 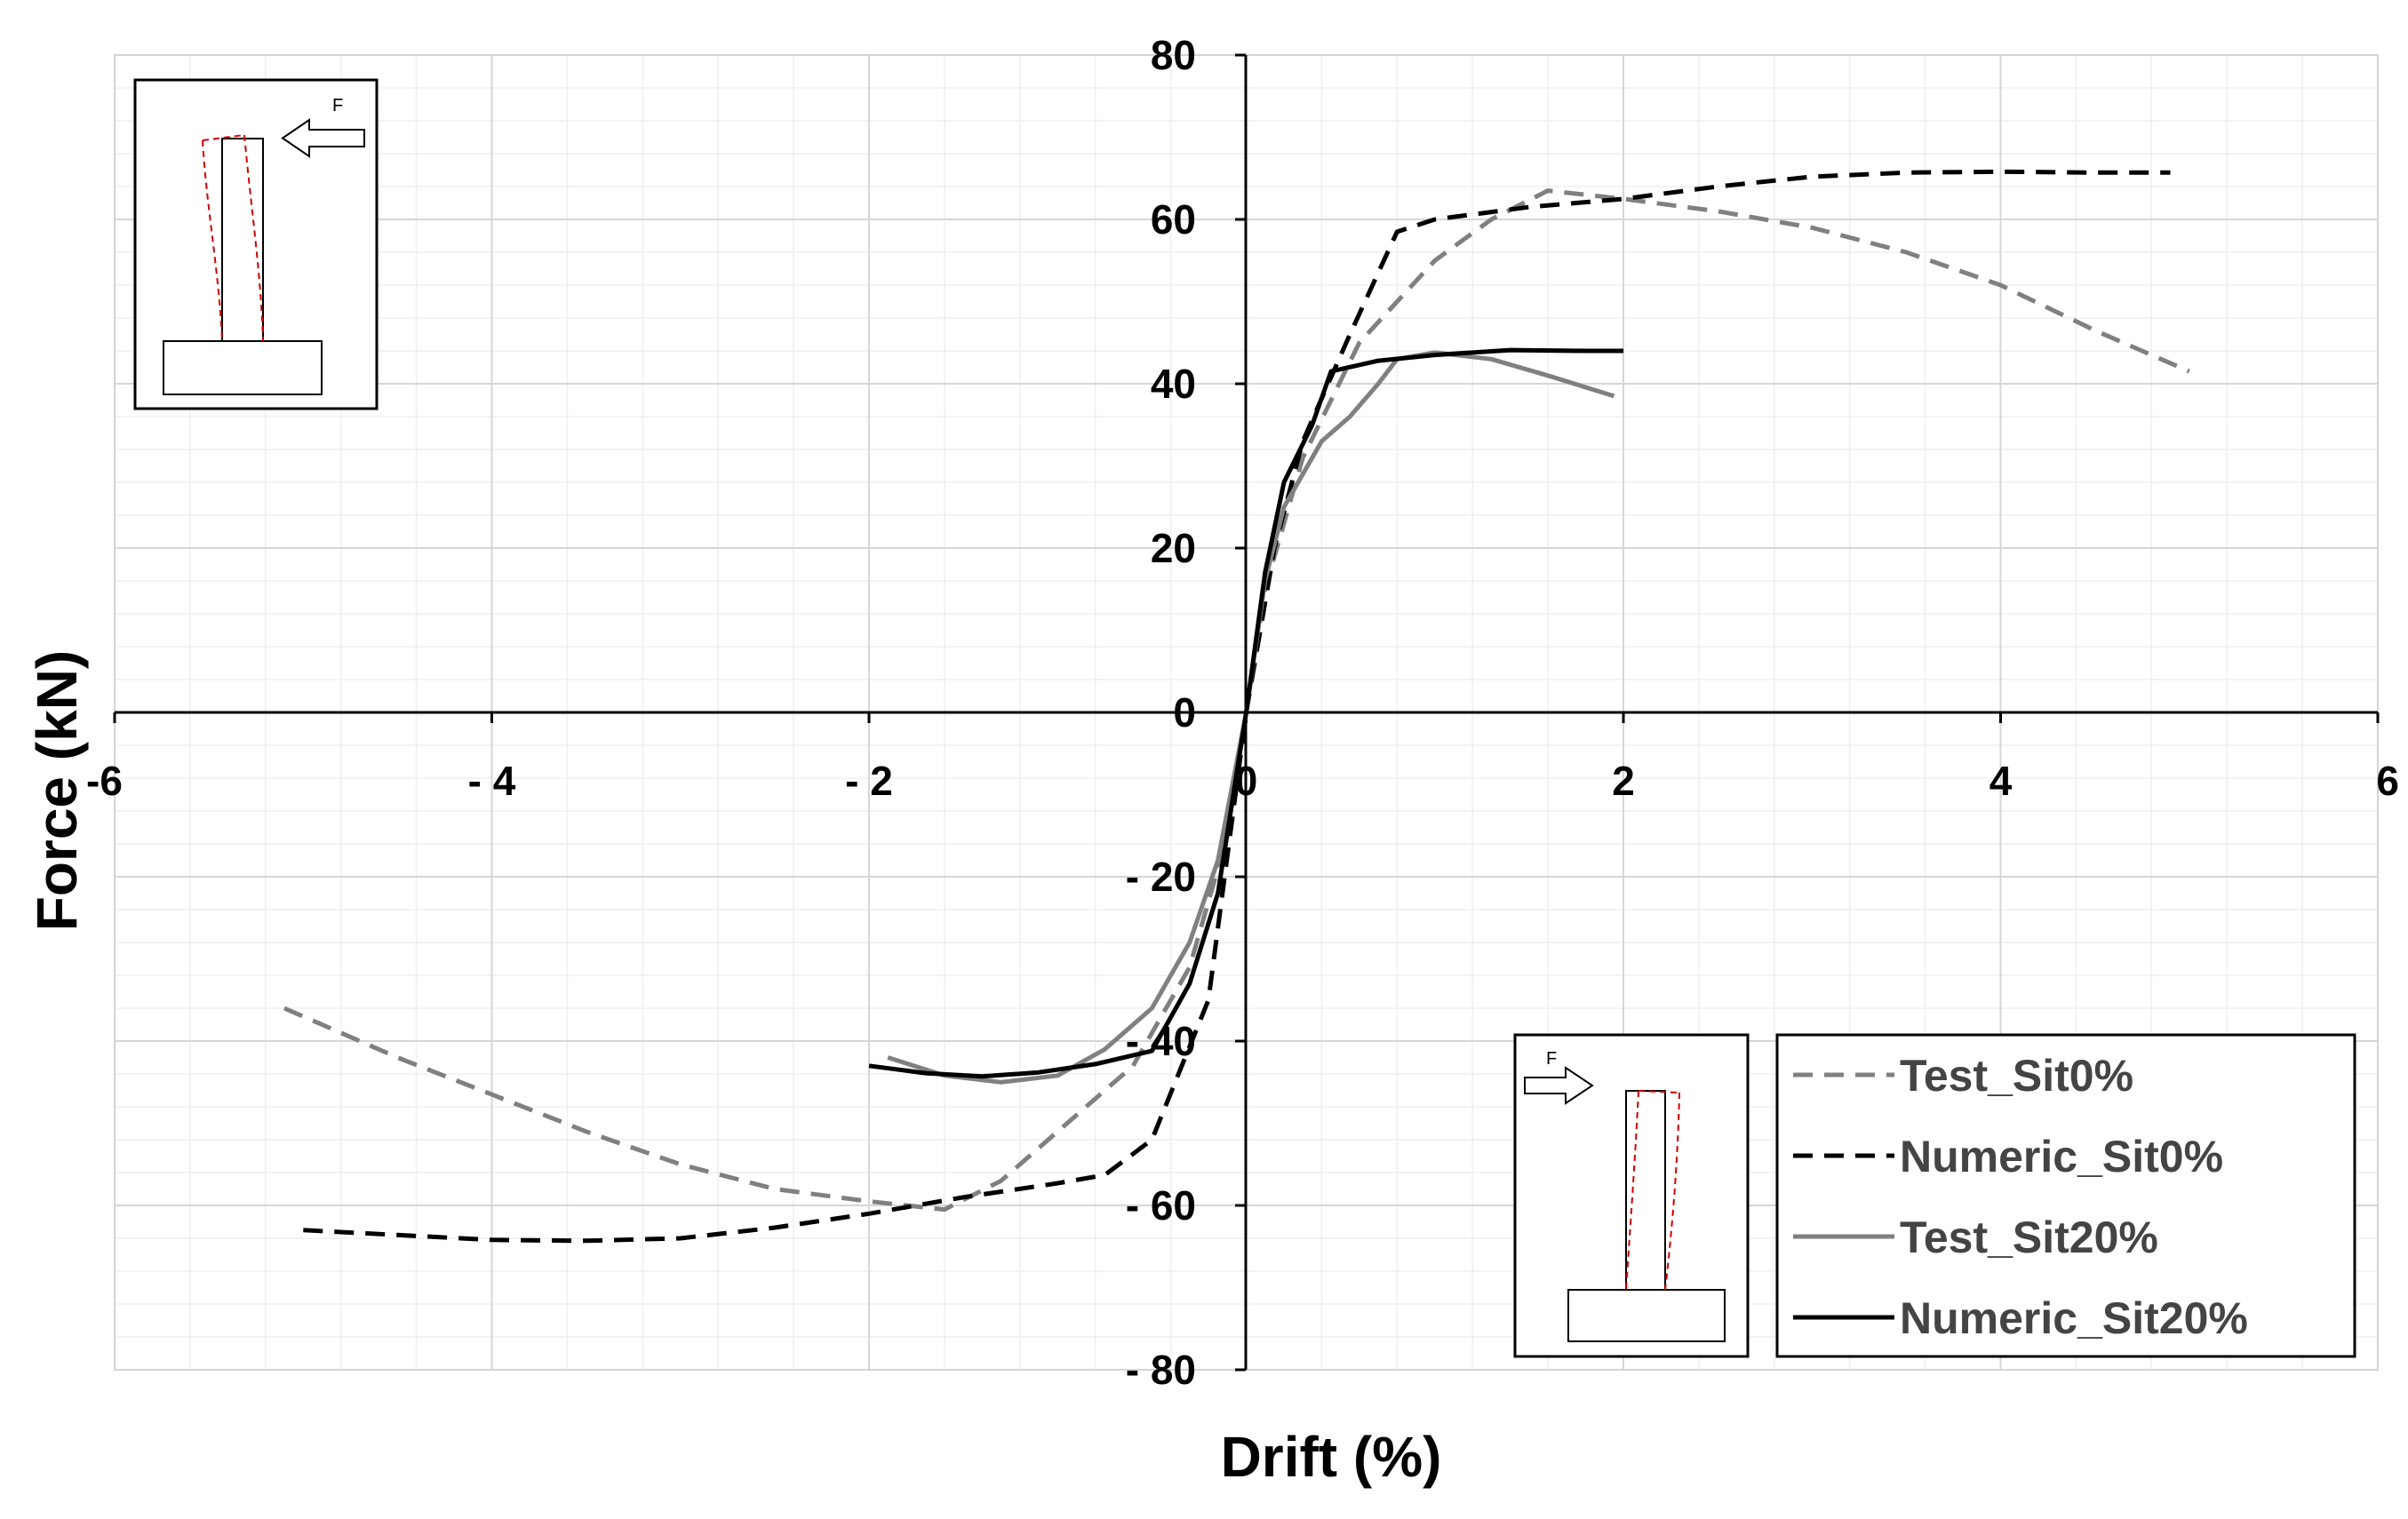 What do you see at coordinates (2016, 1076) in the screenshot?
I see `legend-label: Test_Sit0%` at bounding box center [2016, 1076].